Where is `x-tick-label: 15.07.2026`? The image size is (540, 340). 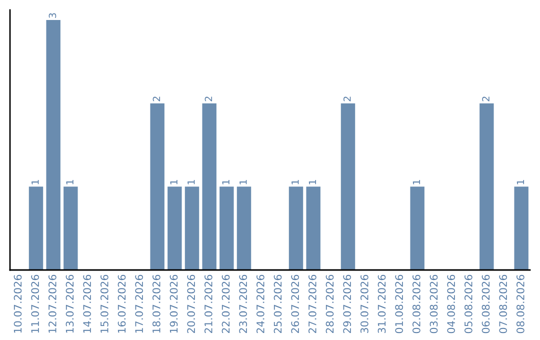
x-tick-label: 15.07.2026 is located at coordinates (104, 303).